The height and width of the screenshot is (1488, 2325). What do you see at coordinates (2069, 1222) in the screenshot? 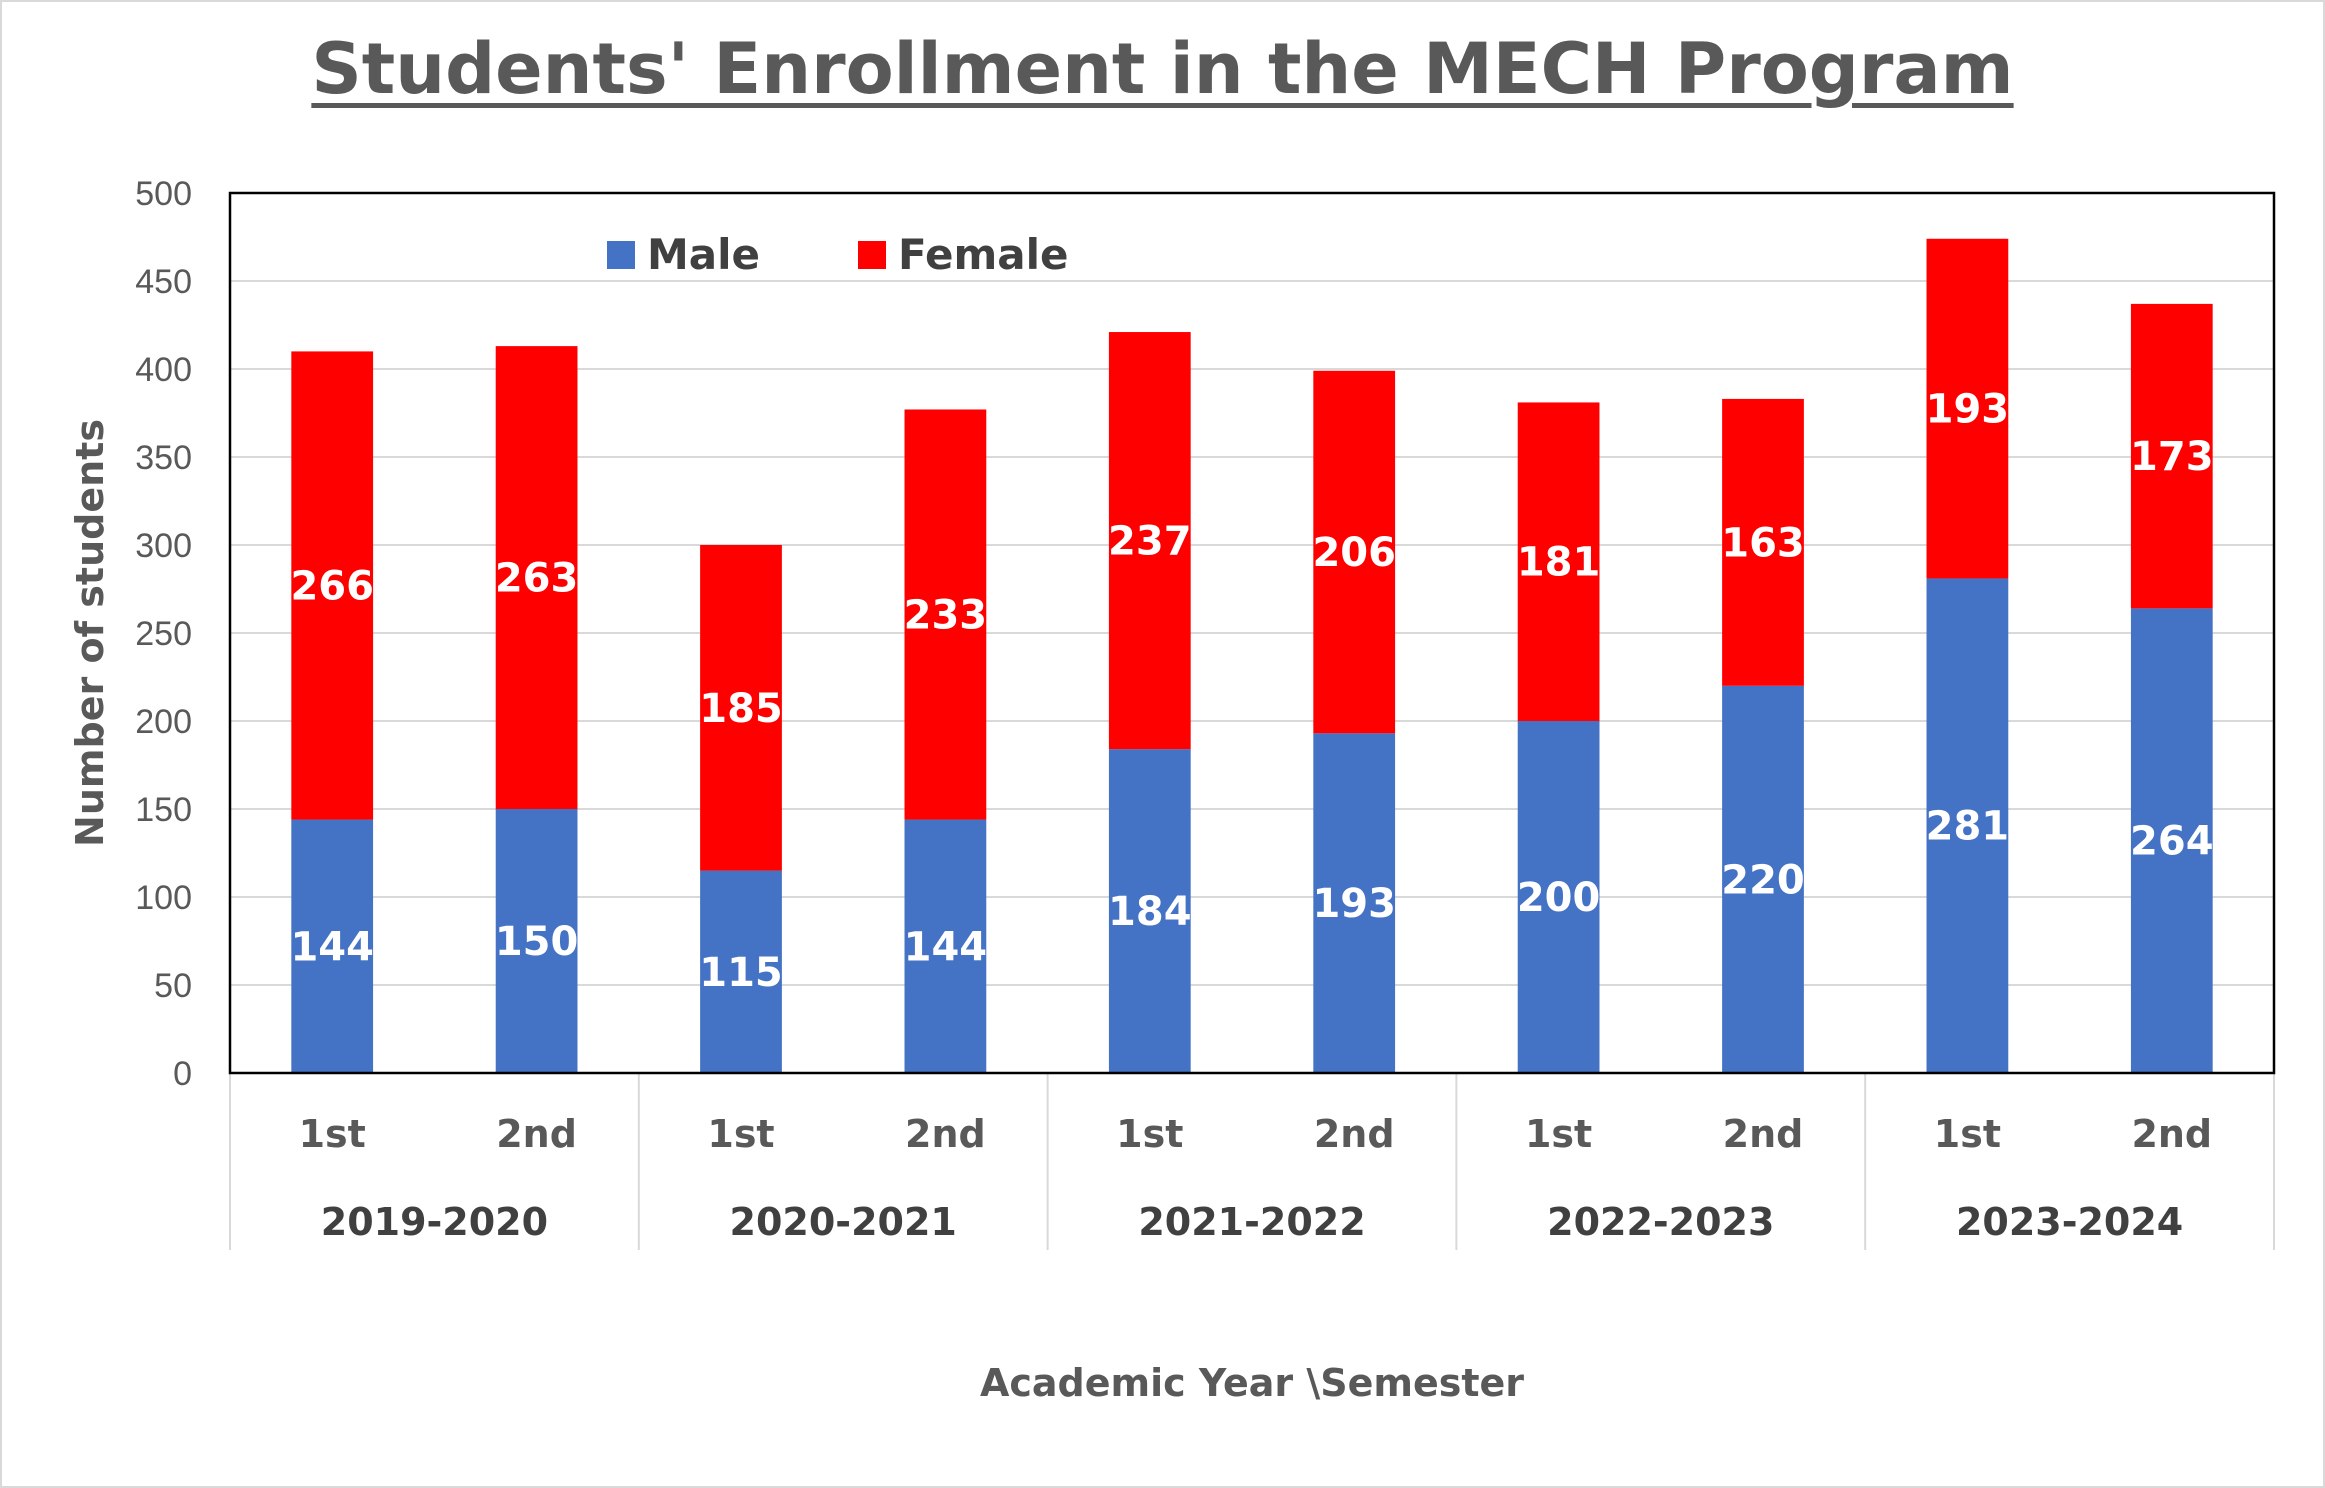
I see `x-group-label: 2023-2024` at bounding box center [2069, 1222].